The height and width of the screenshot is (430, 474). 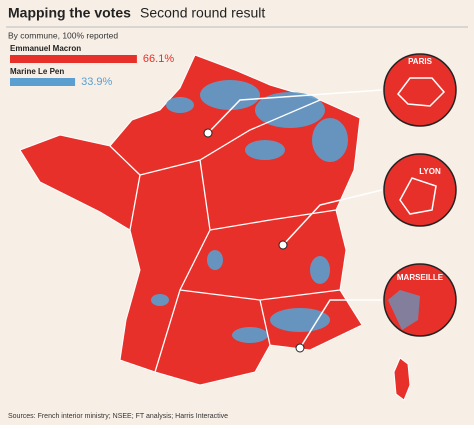 What do you see at coordinates (37, 71) in the screenshot?
I see `legend-name: Marine Le Pen` at bounding box center [37, 71].